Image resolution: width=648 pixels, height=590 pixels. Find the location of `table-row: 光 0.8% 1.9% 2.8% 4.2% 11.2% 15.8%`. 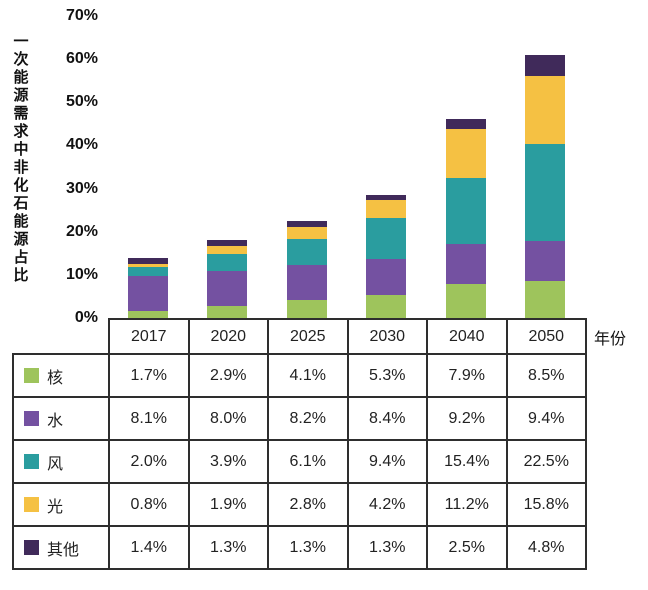

table-row: 光 0.8% 1.9% 2.8% 4.2% 11.2% 15.8% is located at coordinates (299, 504).